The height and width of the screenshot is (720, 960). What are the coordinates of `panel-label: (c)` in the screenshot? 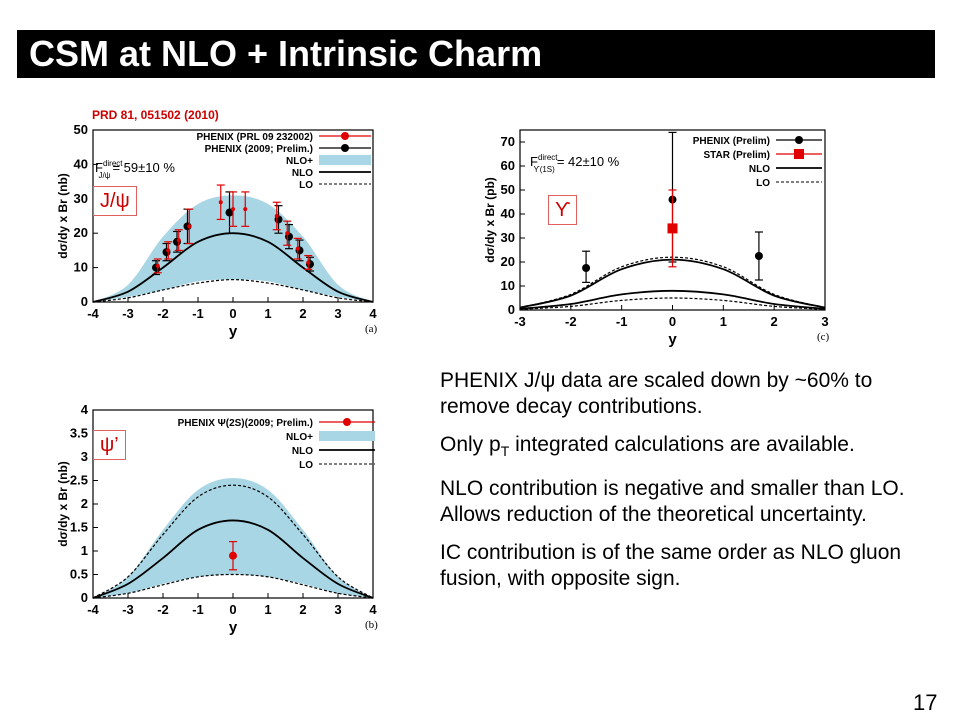 It's located at (823, 337).